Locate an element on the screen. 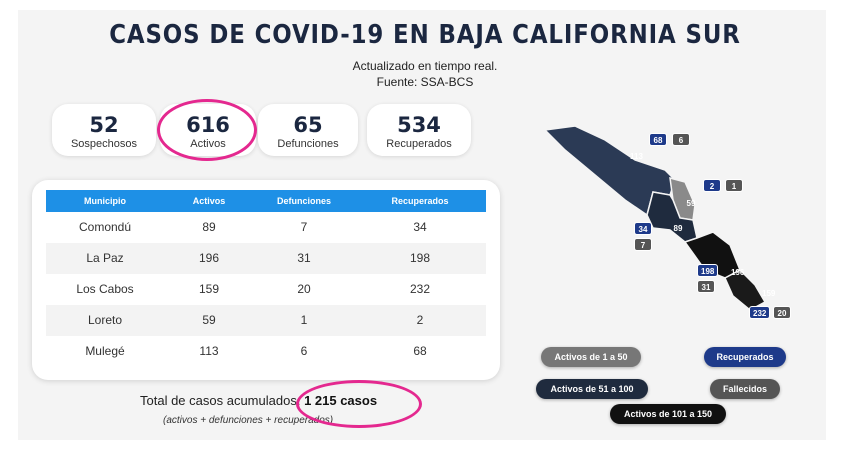 The width and height of the screenshot is (850, 450). table-row: Los Cabos 159 20 232 is located at coordinates (266, 289).